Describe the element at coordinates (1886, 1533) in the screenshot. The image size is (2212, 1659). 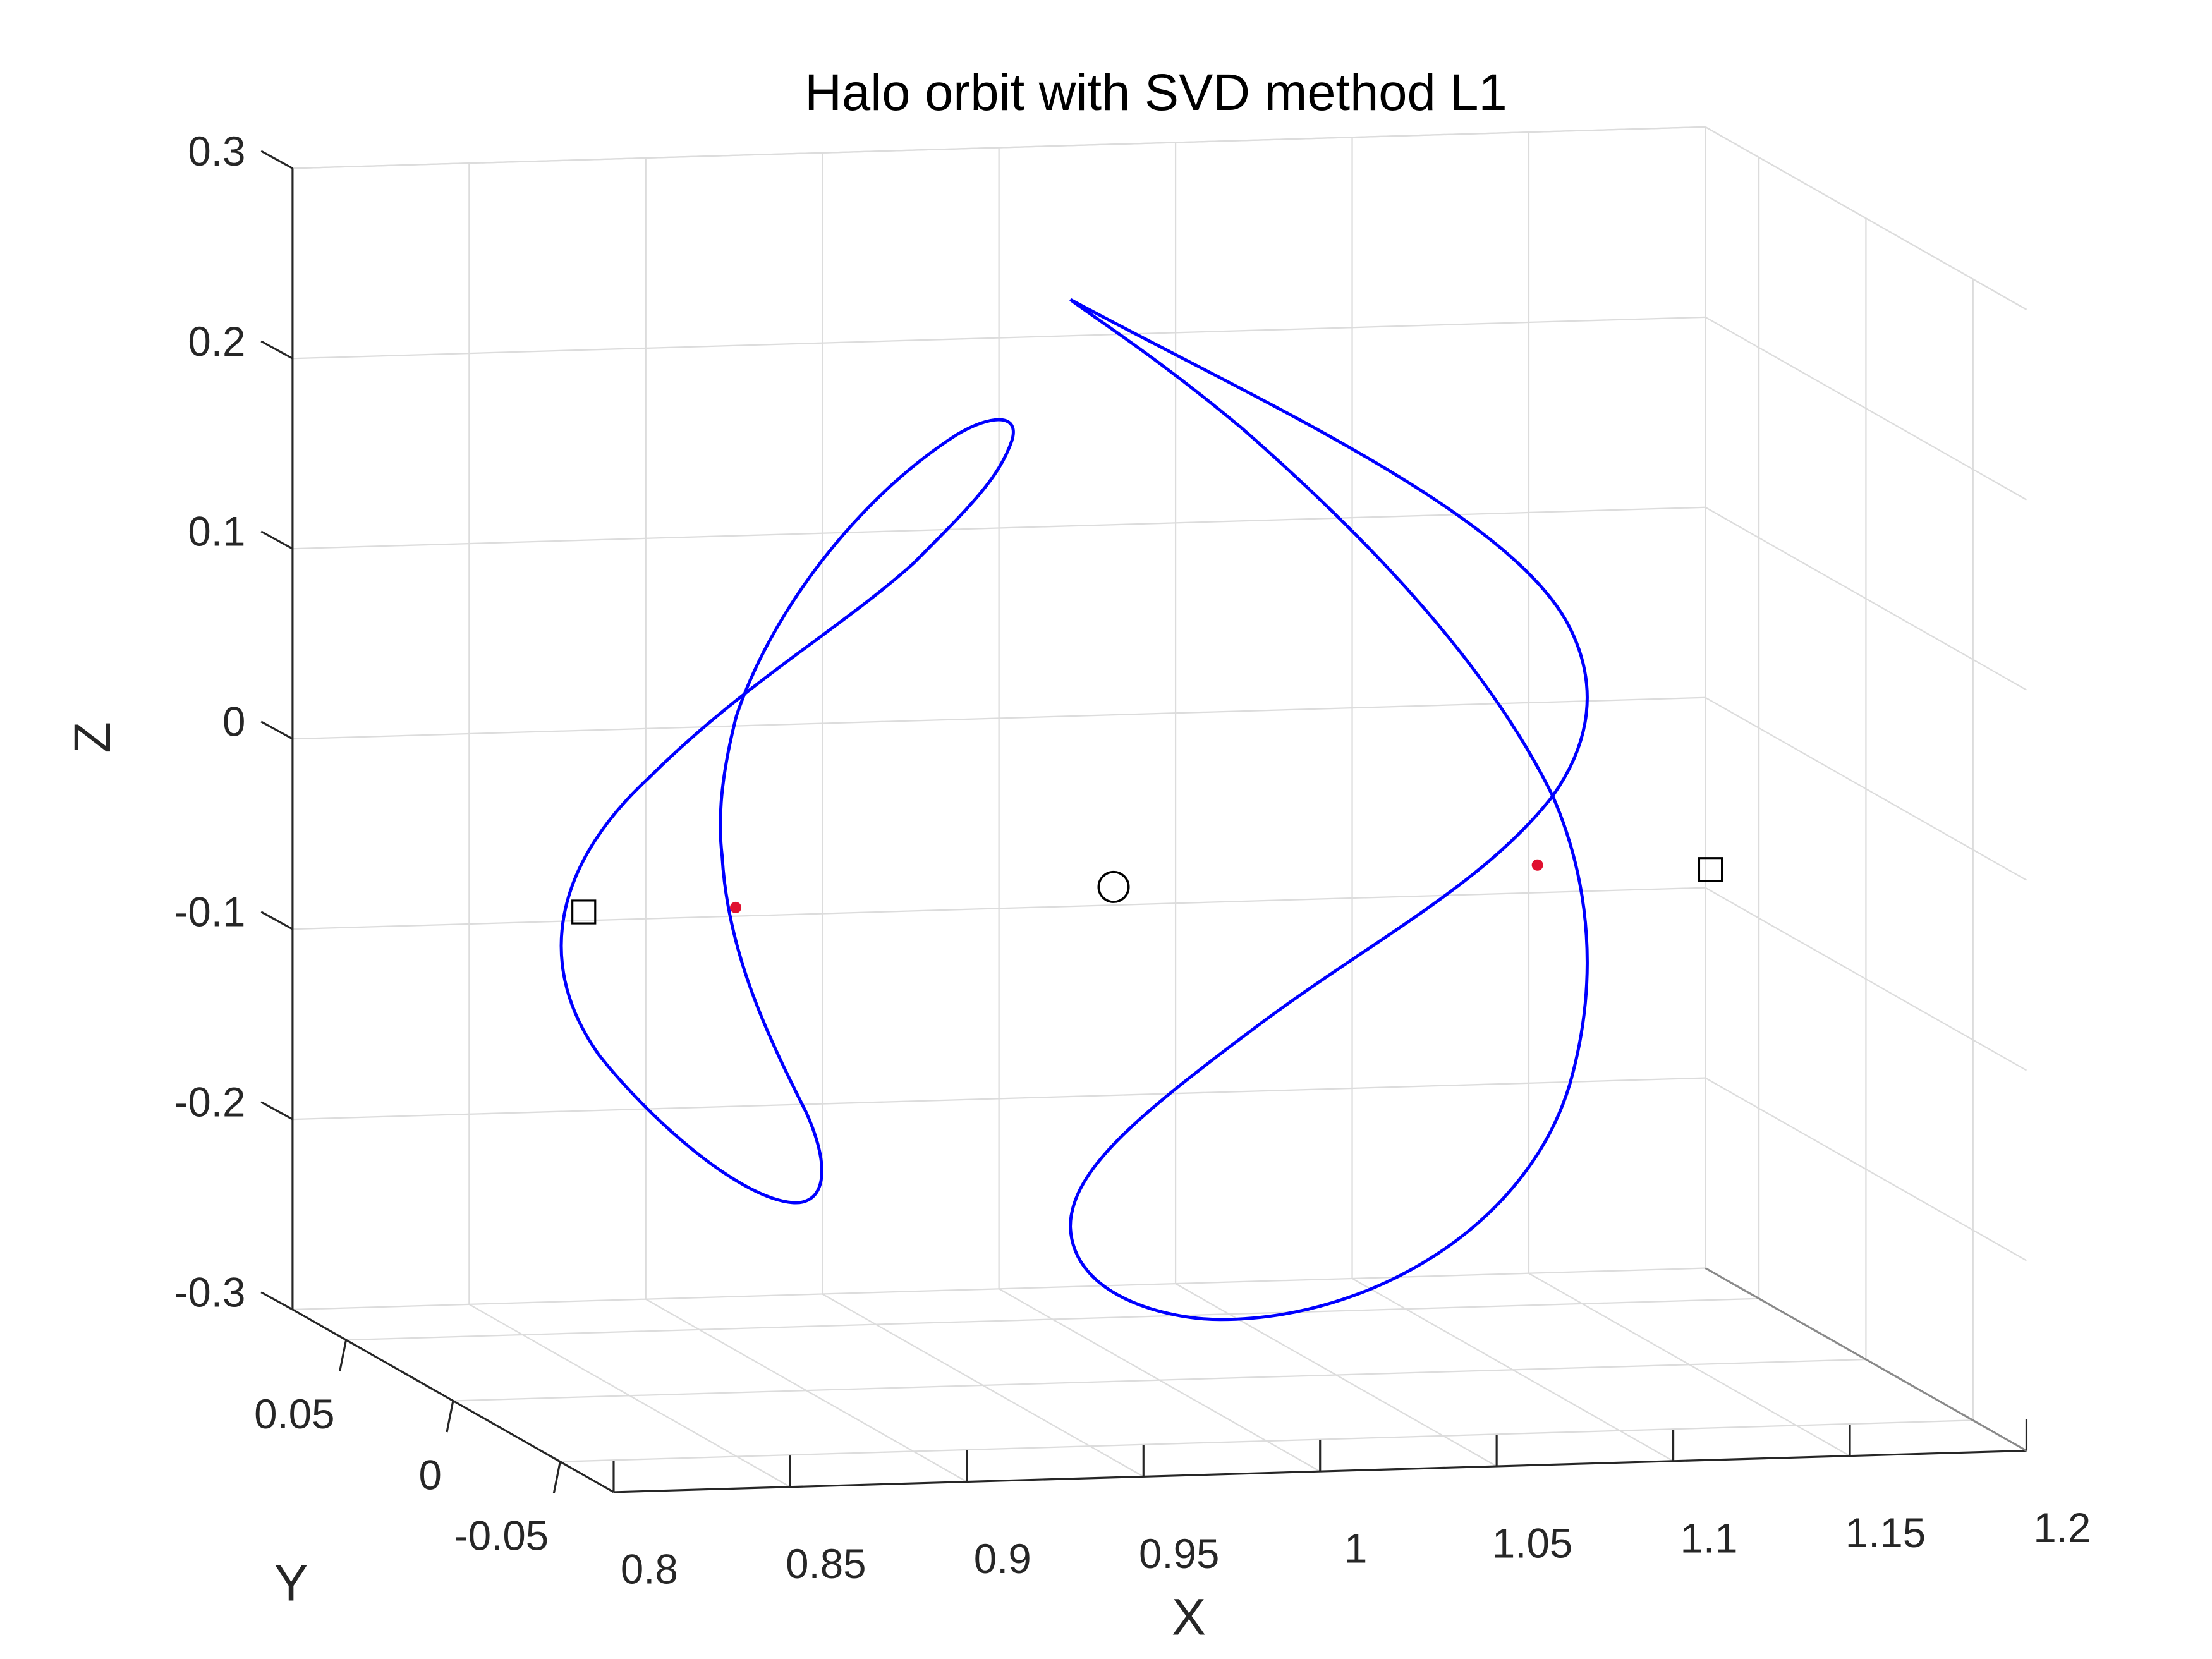
I see `x-tick-label: 1.15` at that location.